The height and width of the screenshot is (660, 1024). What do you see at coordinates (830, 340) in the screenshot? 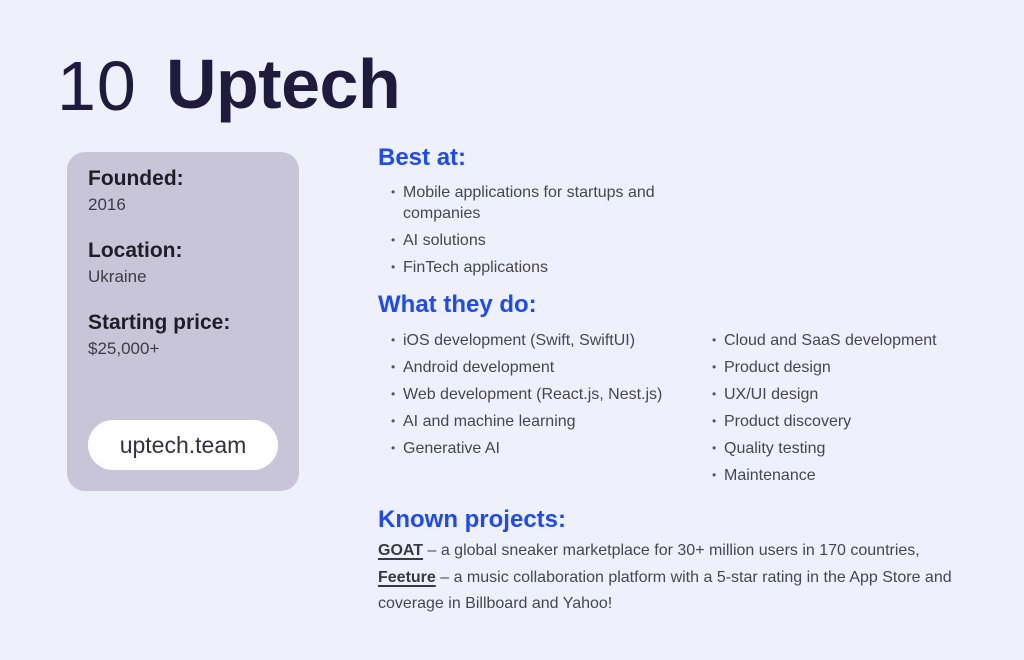
I see `list-item-label: Cloud and SaaS development` at bounding box center [830, 340].